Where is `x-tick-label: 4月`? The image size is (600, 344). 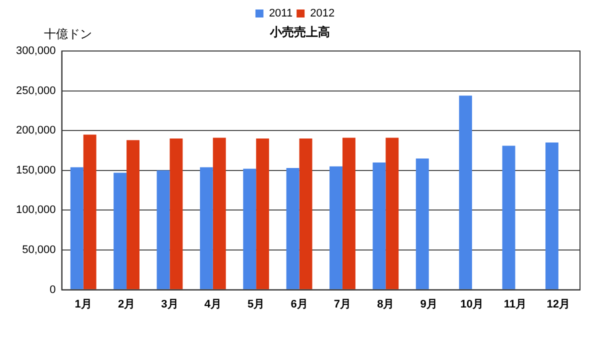 x-tick-label: 4月 is located at coordinates (213, 304).